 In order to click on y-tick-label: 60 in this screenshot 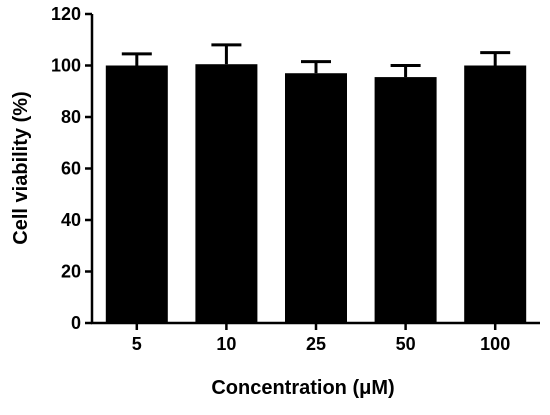, I will do `click(71, 169)`.